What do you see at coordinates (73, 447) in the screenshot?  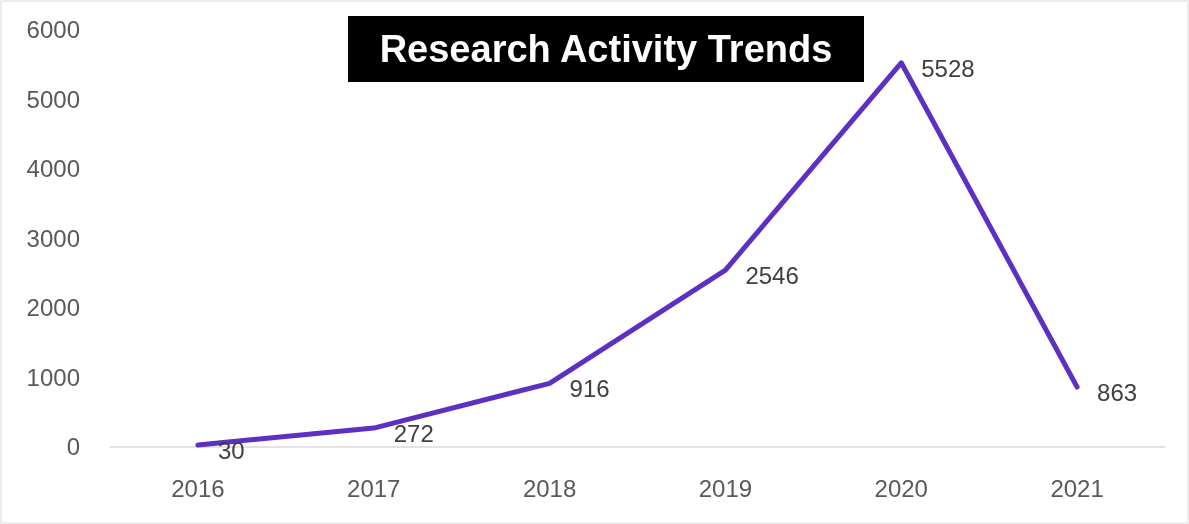 I see `y-tick-label: 0` at bounding box center [73, 447].